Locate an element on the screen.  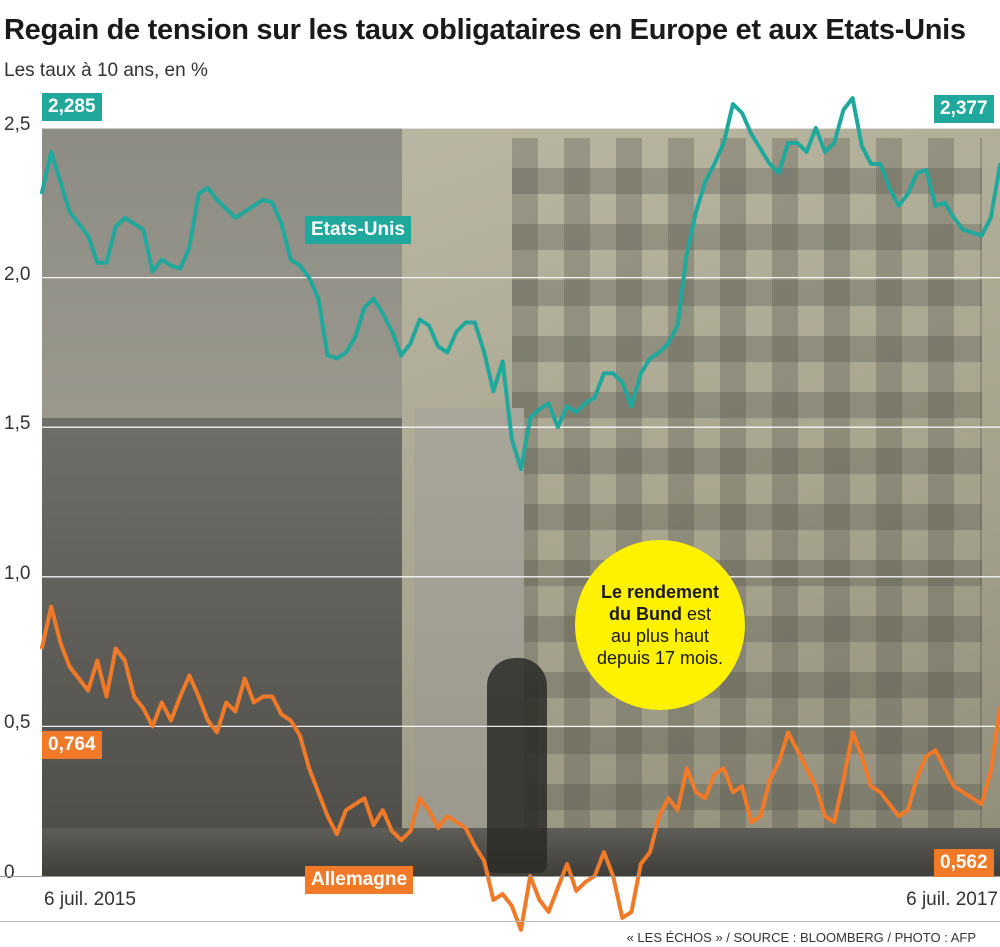
y-tick-label: 0 is located at coordinates (9, 872).